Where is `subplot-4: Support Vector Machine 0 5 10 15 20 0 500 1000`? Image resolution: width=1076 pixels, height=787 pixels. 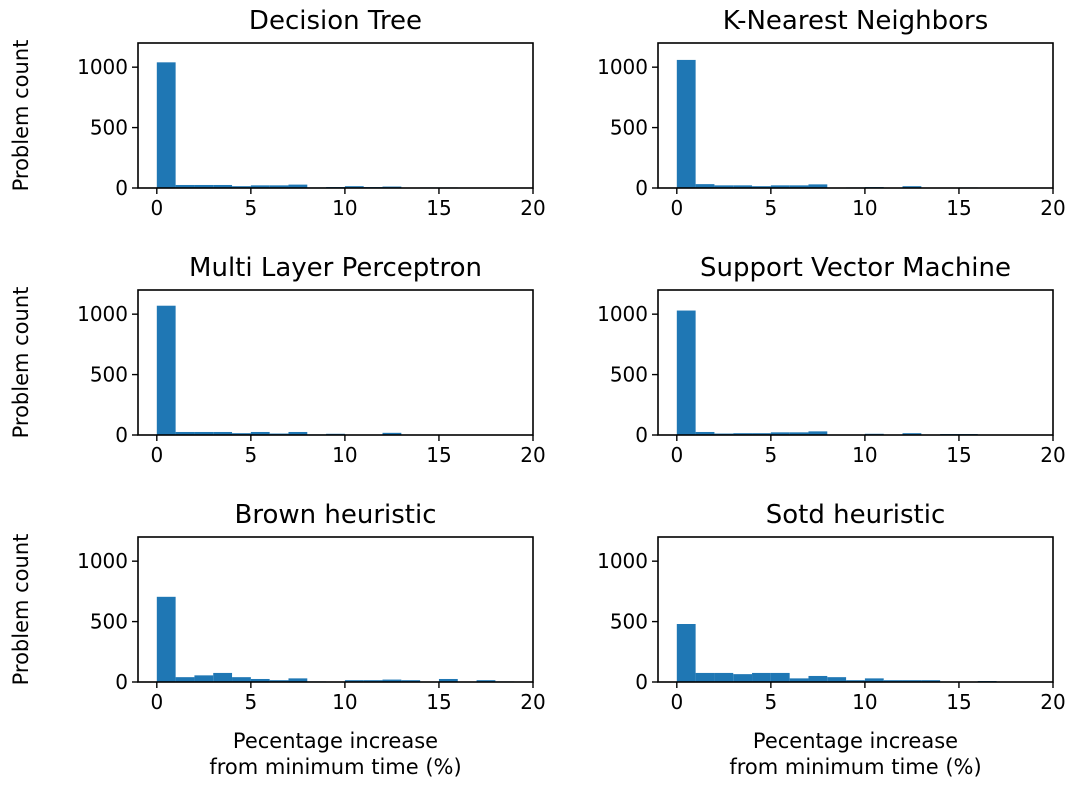
subplot-4: Support Vector Machine 0 5 10 15 20 0 500 1000 is located at coordinates (831, 360).